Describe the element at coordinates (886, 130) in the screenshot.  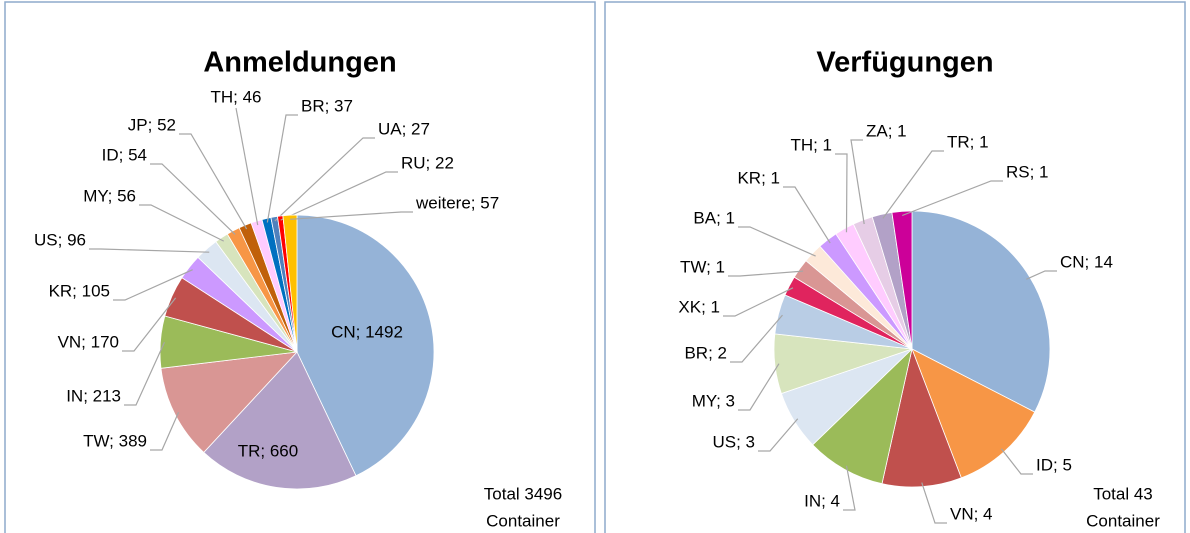
I see `data-label: ZA; 1` at that location.